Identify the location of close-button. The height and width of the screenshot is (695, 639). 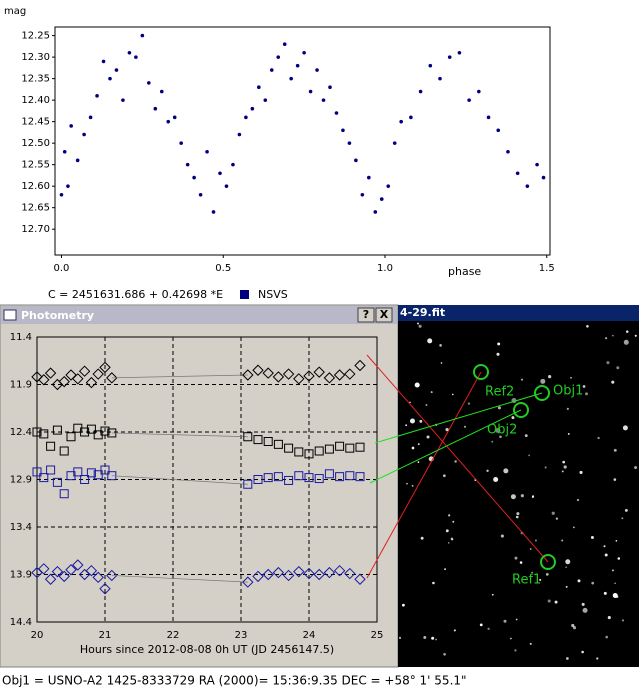
(384, 315).